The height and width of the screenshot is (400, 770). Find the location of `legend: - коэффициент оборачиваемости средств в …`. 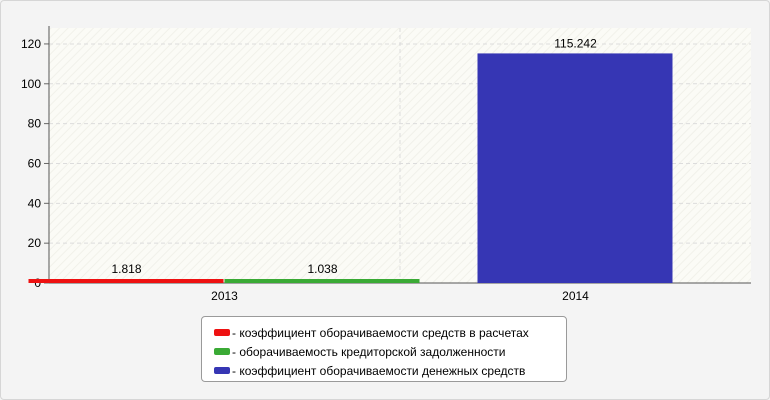

legend: - коэффициент оборачиваемости средств в … is located at coordinates (384, 349).